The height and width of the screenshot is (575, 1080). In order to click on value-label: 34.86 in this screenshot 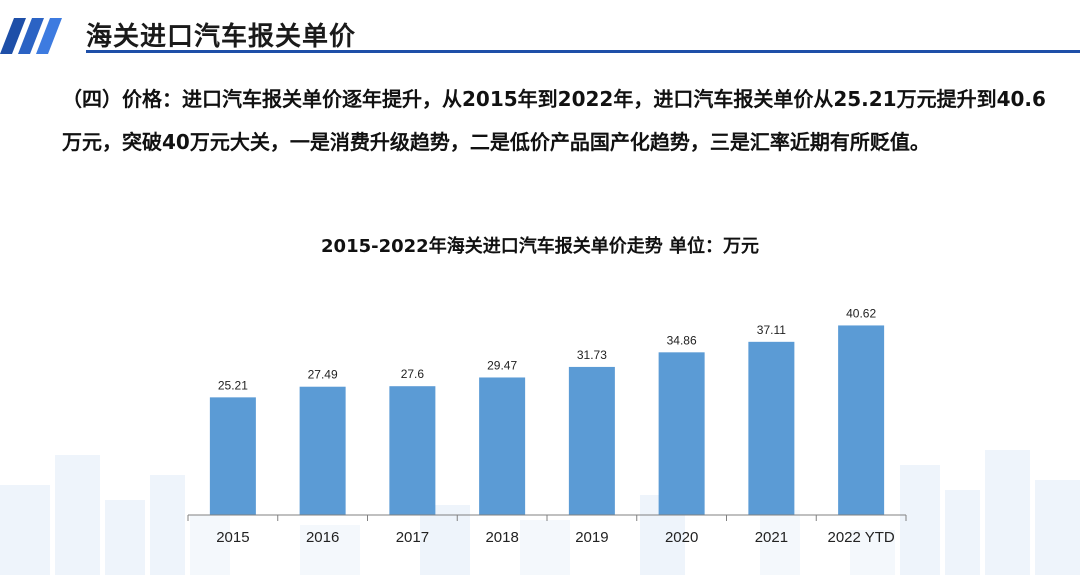, I will do `click(682, 340)`.